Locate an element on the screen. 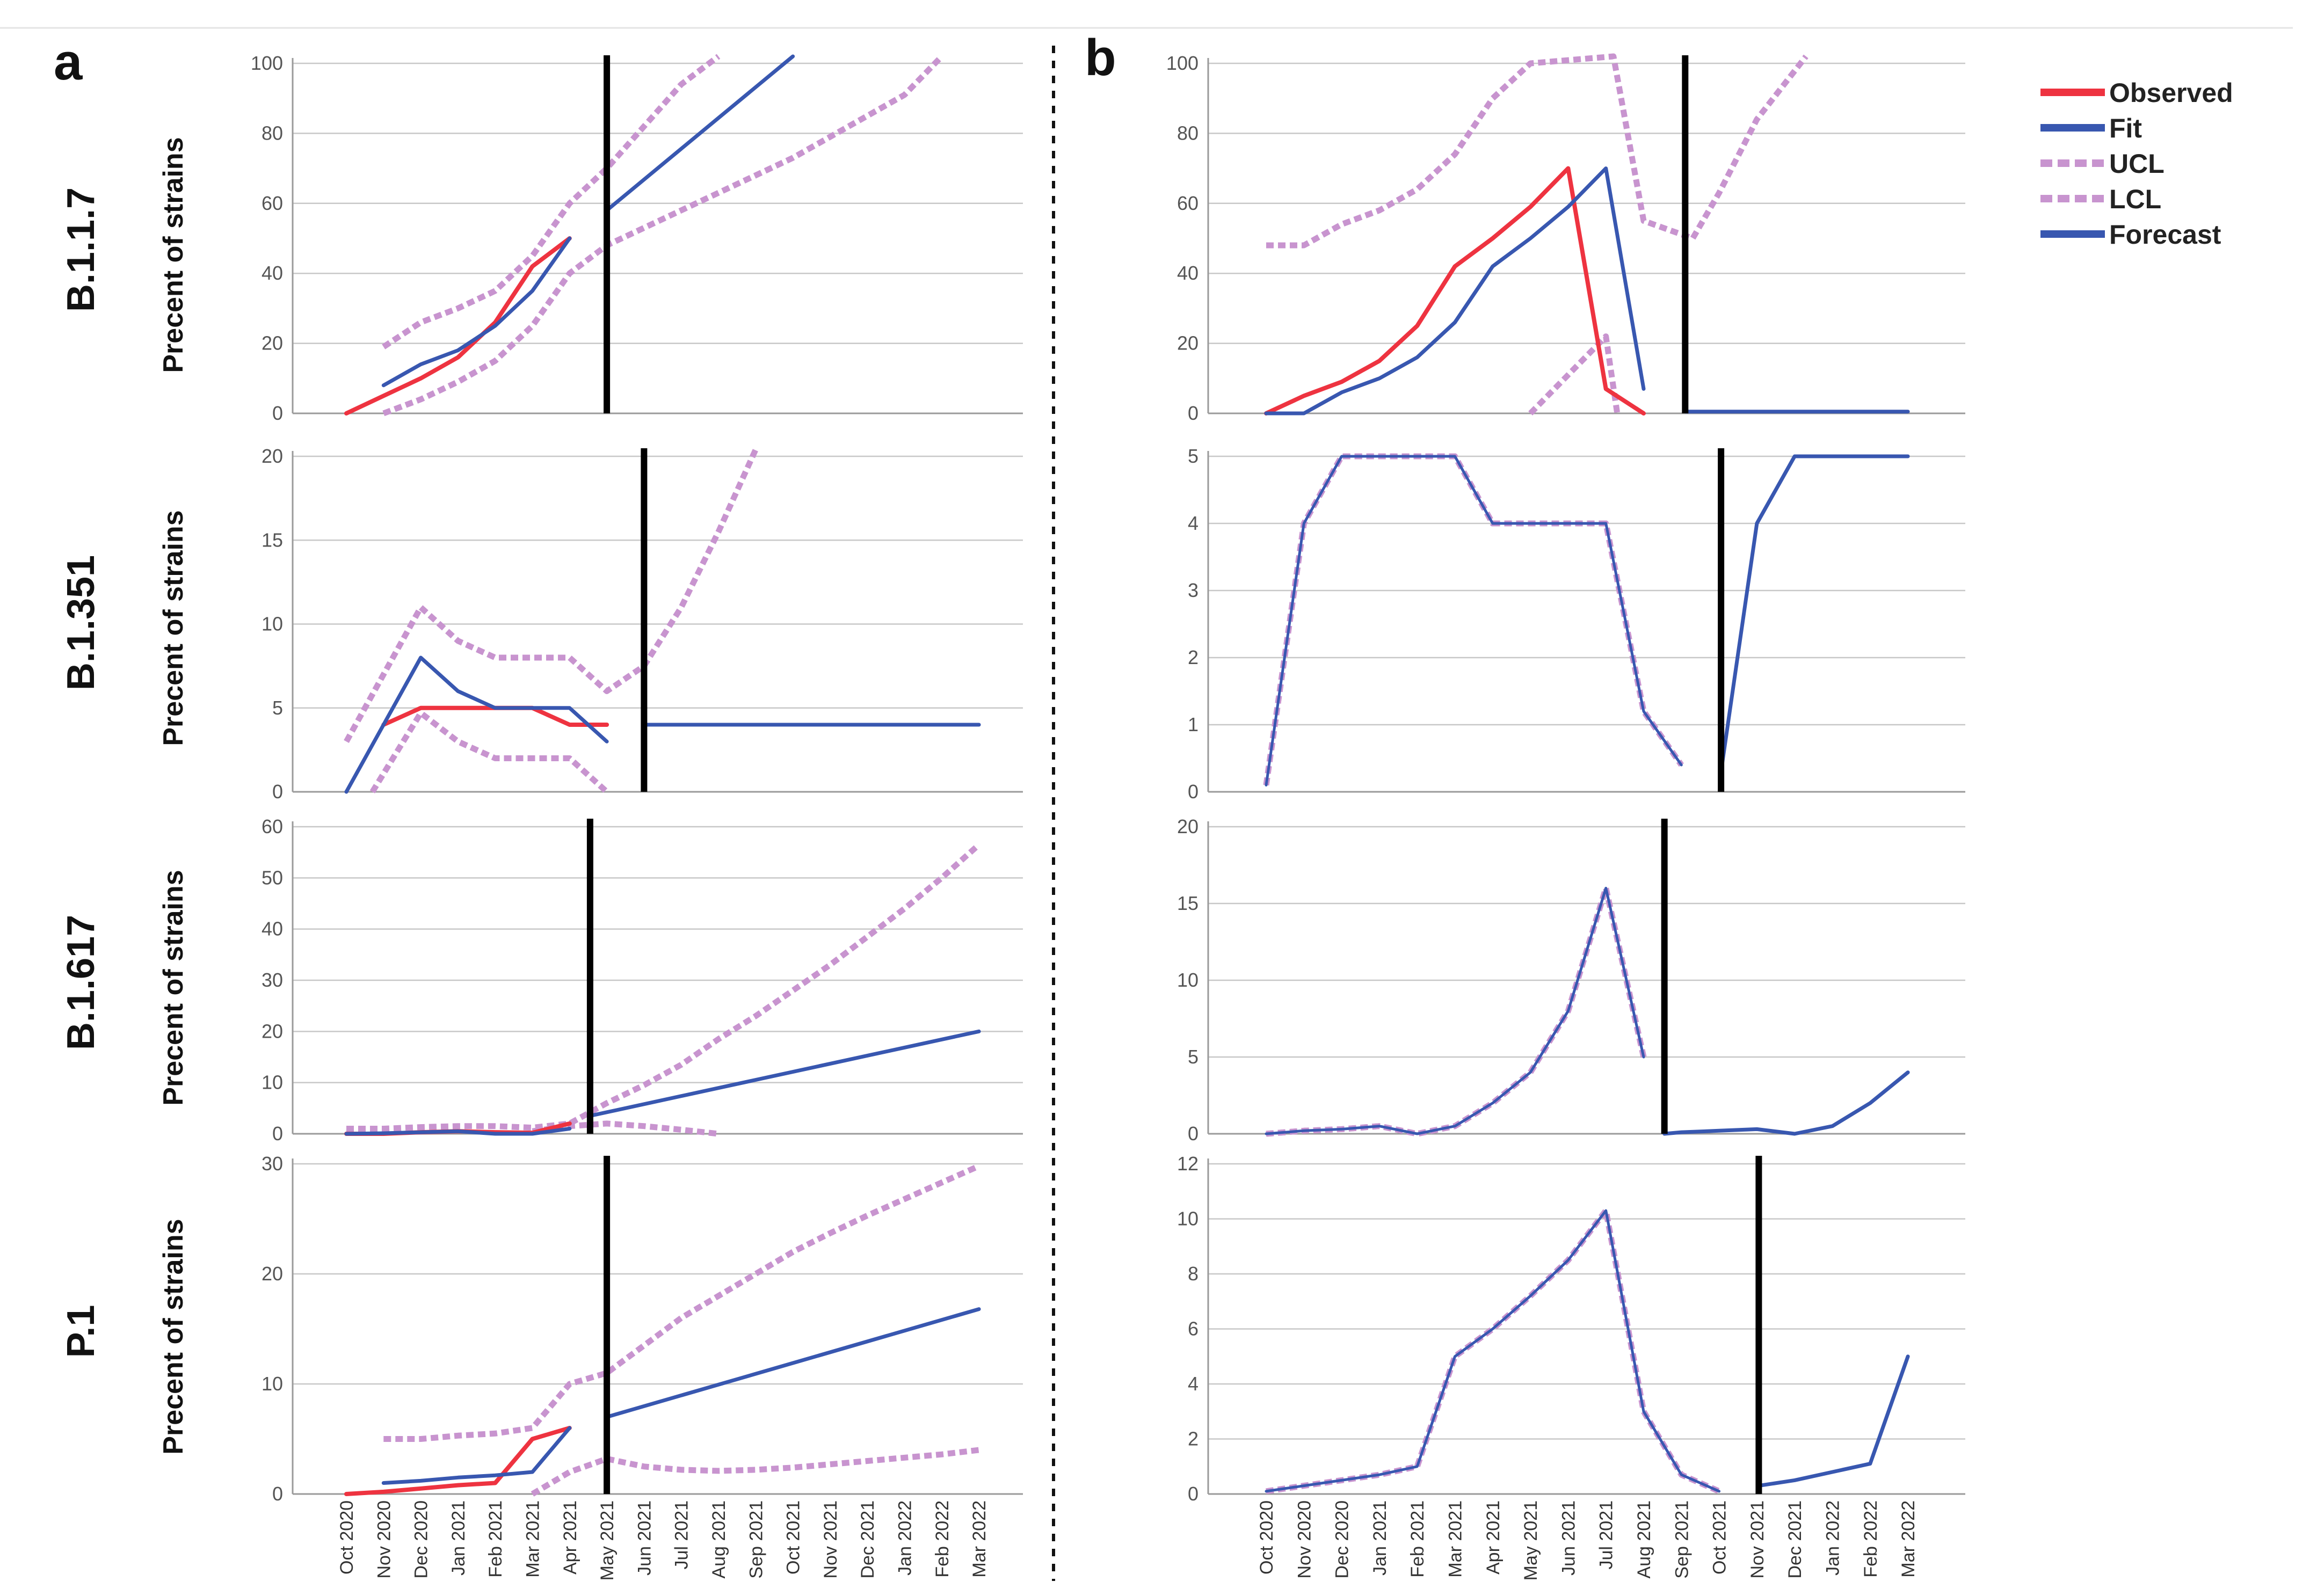 The image size is (2317, 1596). x-tick-label: Aug 2021 is located at coordinates (719, 1539).